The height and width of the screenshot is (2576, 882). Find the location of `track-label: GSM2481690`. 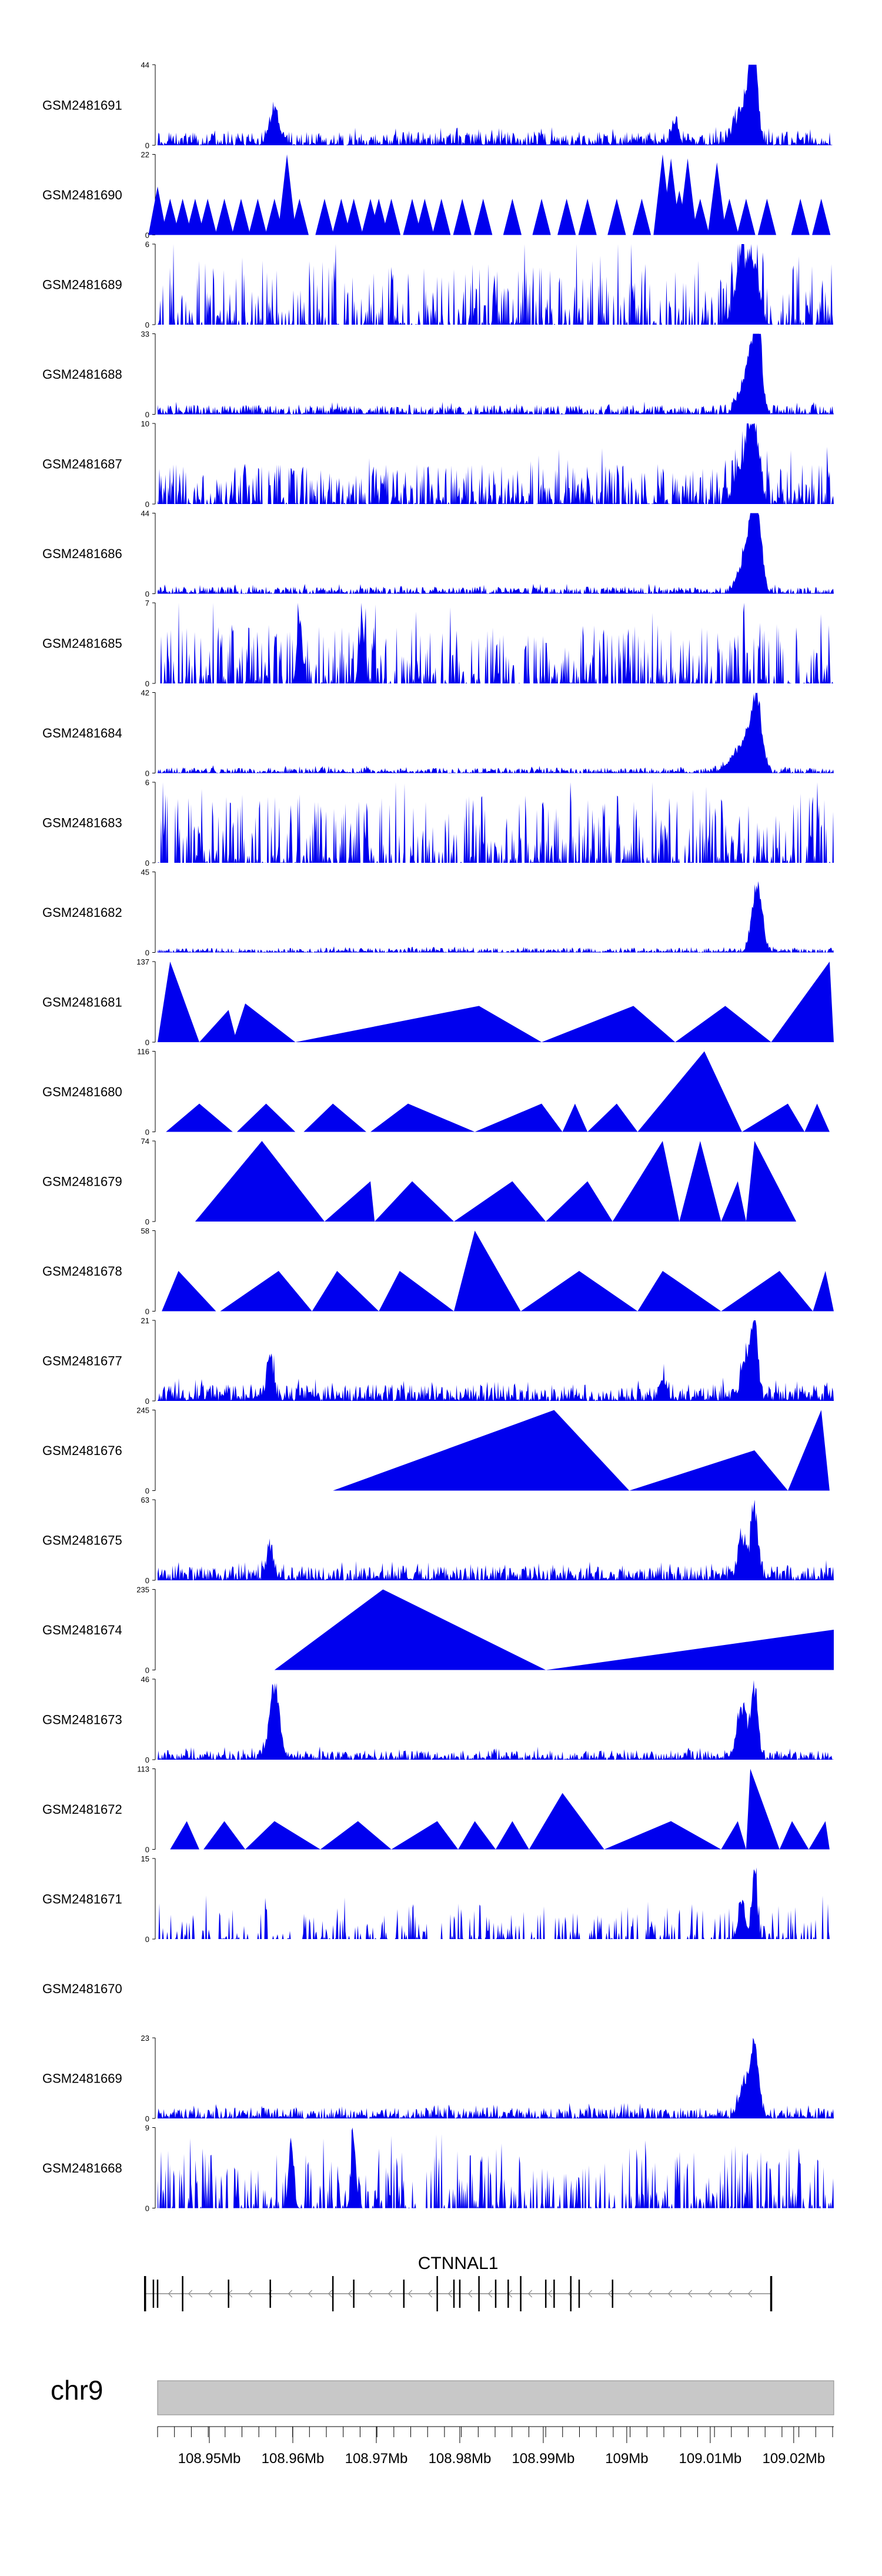

track-label: GSM2481690 is located at coordinates (82, 195).